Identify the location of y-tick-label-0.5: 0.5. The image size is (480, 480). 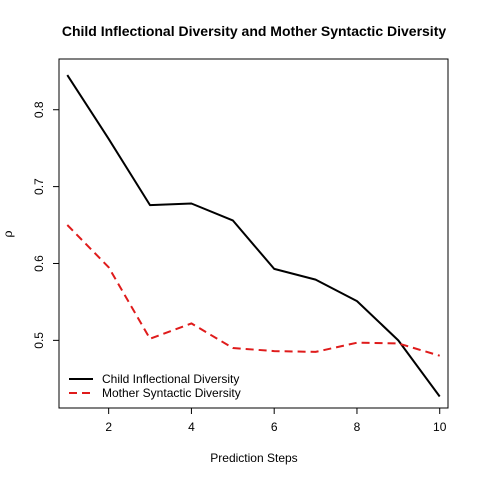
(39, 340).